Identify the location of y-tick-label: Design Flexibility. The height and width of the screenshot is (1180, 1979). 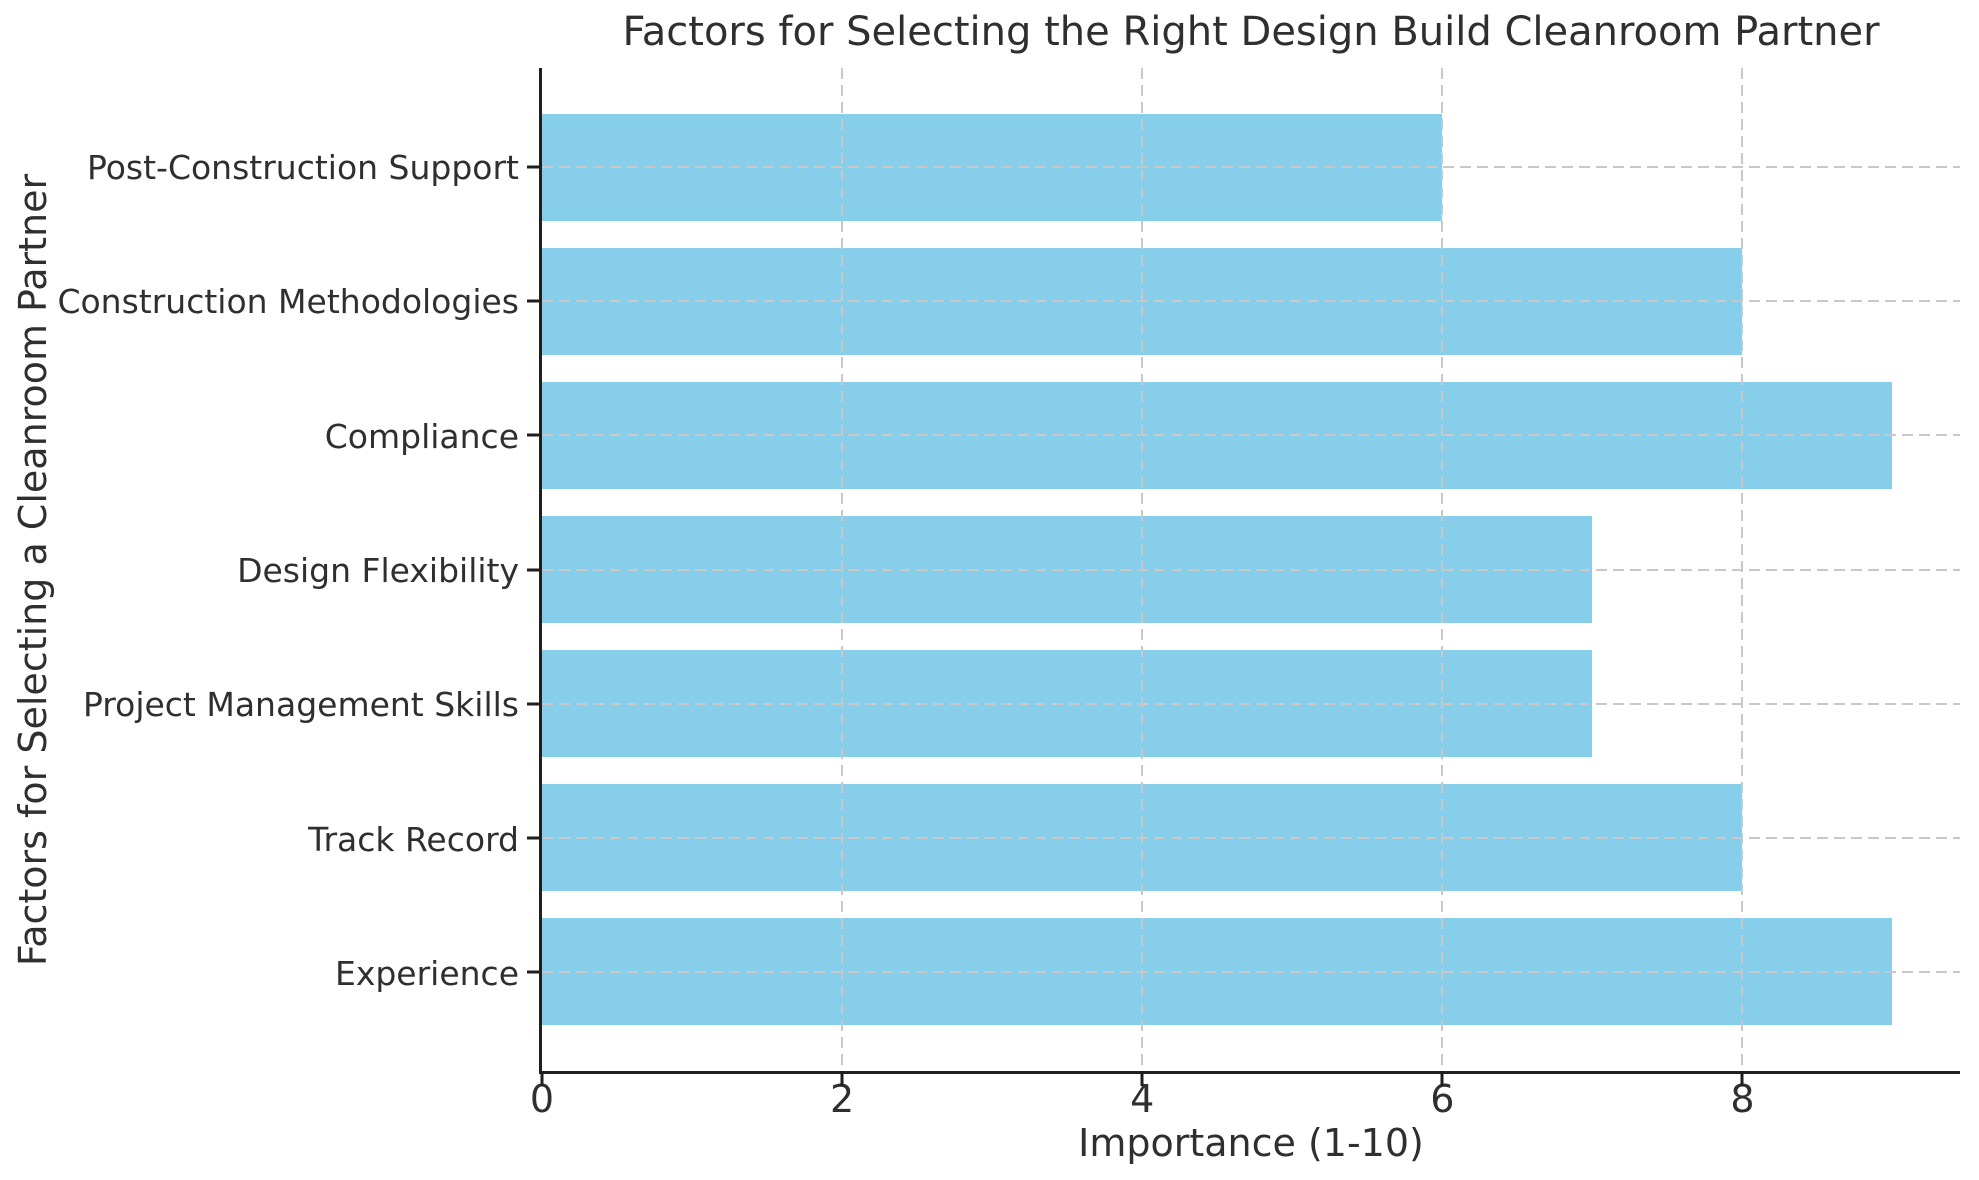
(378, 570).